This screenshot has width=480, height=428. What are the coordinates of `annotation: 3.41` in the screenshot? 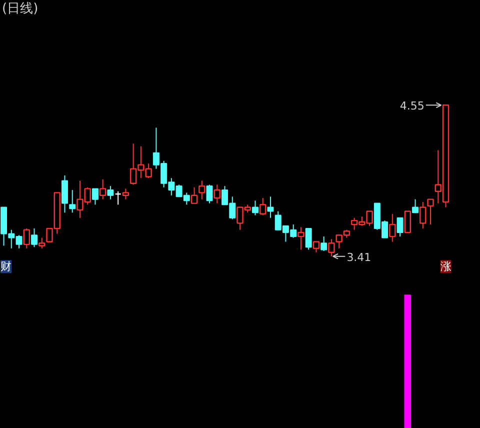 It's located at (359, 257).